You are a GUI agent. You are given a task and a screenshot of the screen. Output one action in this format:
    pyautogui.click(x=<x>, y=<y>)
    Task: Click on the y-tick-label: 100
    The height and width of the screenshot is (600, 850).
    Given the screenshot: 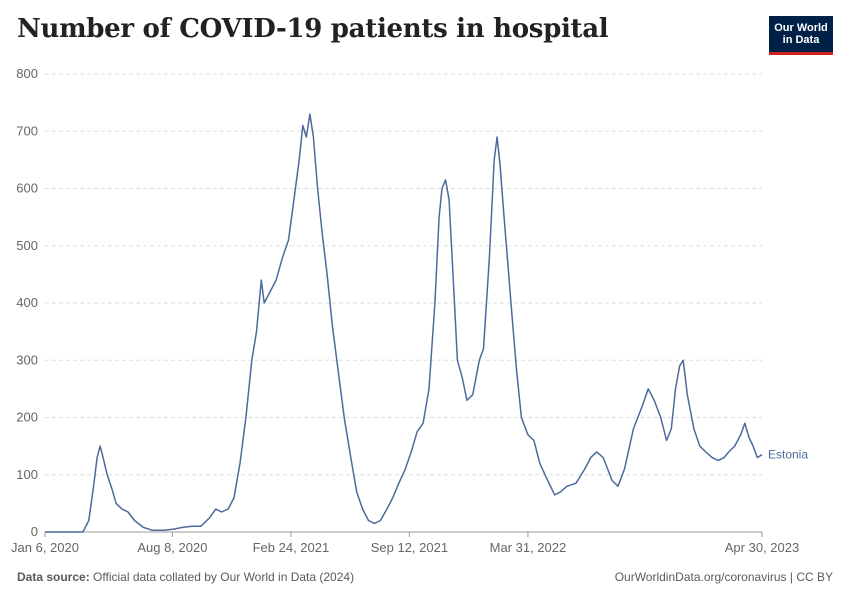 What is the action you would take?
    pyautogui.click(x=27, y=474)
    